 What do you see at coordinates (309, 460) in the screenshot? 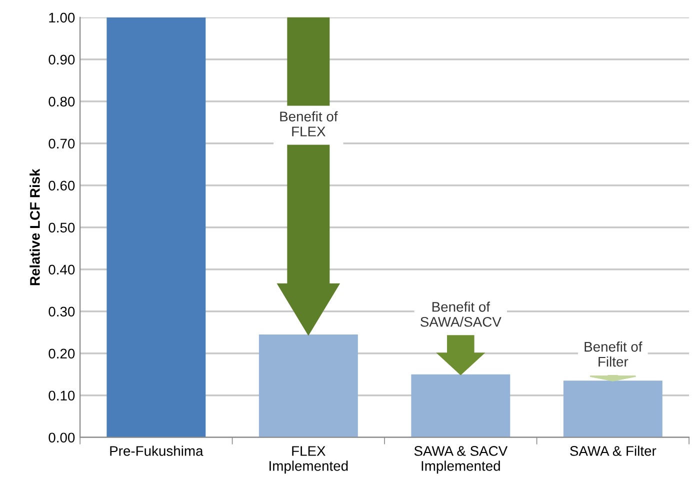
I see `x-tick-label: FLEX Implemented` at bounding box center [309, 460].